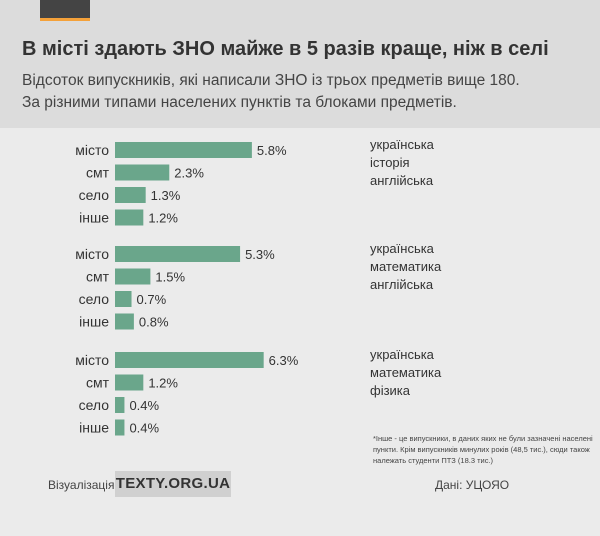 This screenshot has height=536, width=600. What do you see at coordinates (173, 484) in the screenshot?
I see `brand-logo: TEXTY.ORG.UA` at bounding box center [173, 484].